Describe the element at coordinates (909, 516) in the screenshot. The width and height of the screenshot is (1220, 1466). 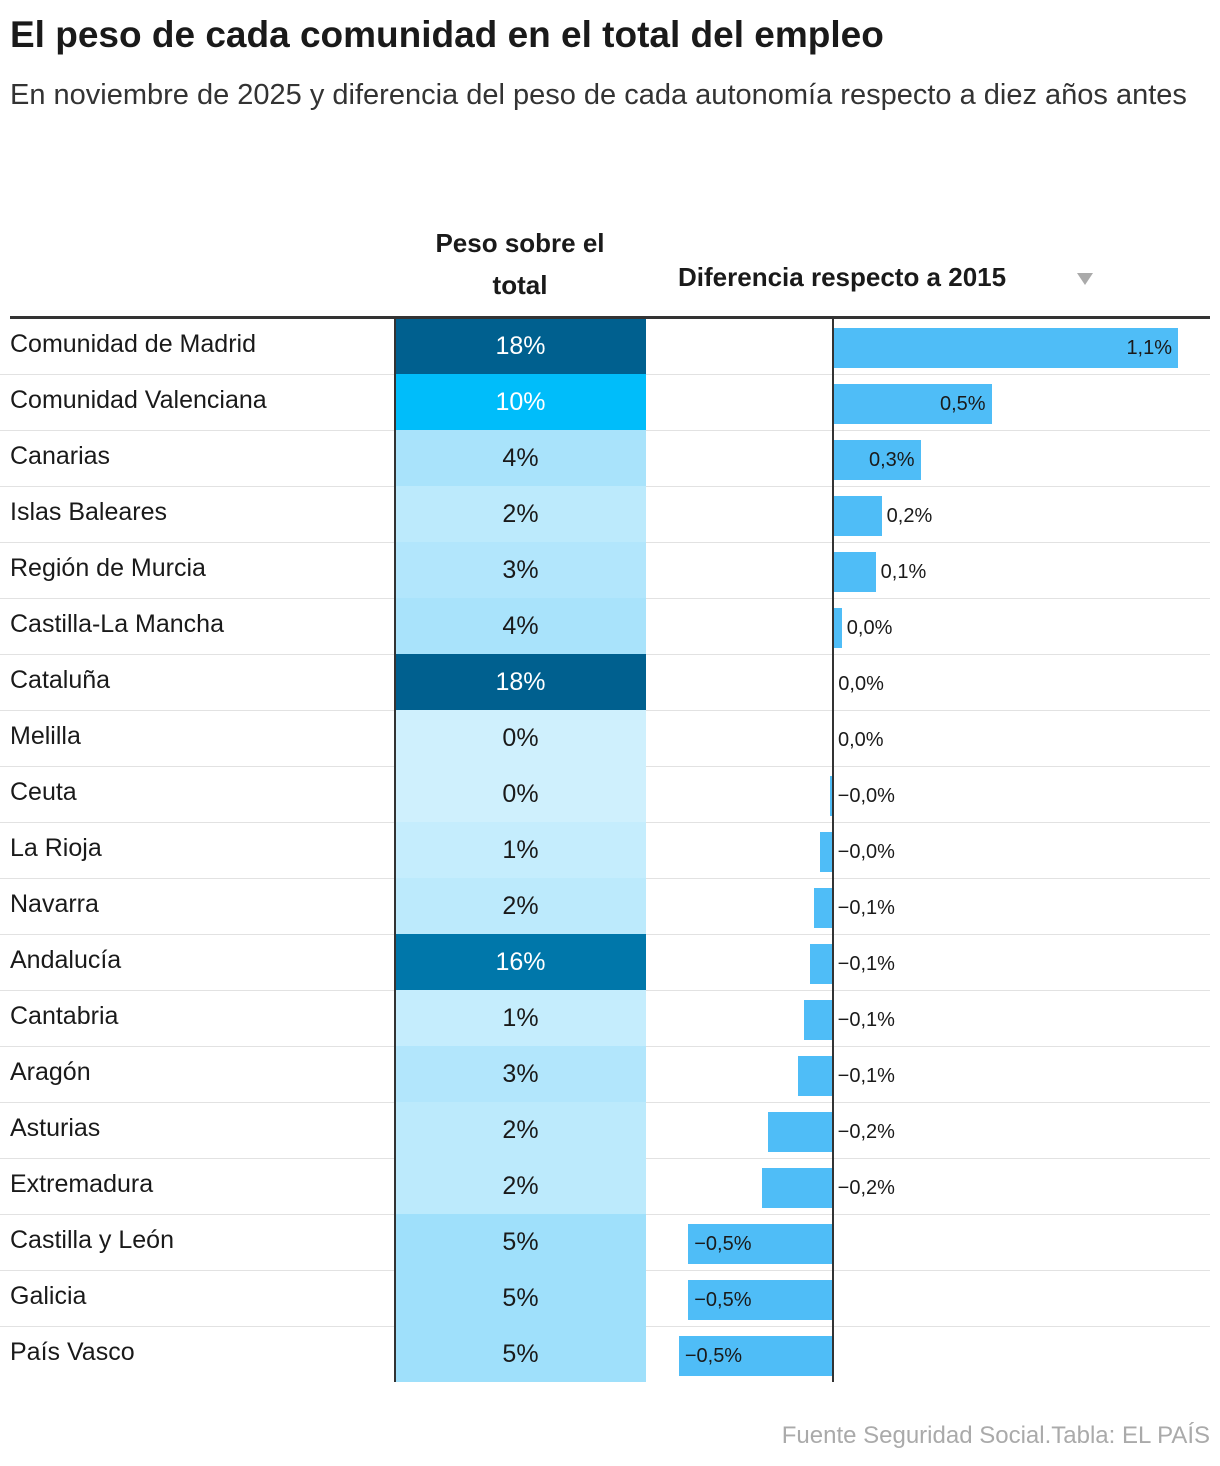
I see `diff-label: 0,2%` at that location.